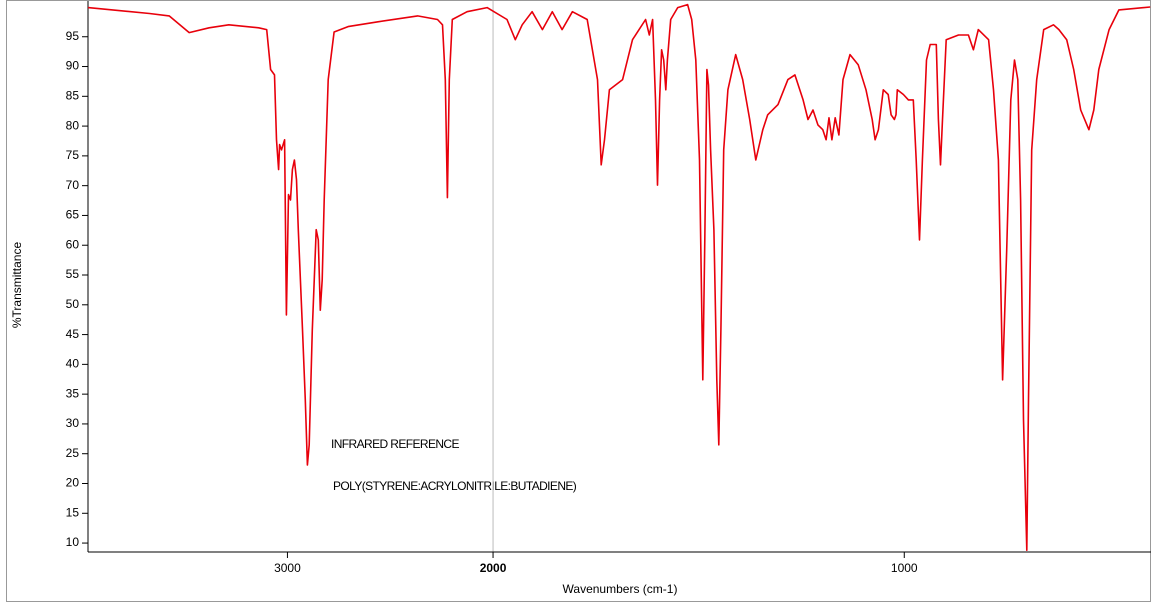 Image resolution: width=1151 pixels, height=603 pixels. What do you see at coordinates (17, 285) in the screenshot?
I see `y-axis-label: %Transmittance` at bounding box center [17, 285].